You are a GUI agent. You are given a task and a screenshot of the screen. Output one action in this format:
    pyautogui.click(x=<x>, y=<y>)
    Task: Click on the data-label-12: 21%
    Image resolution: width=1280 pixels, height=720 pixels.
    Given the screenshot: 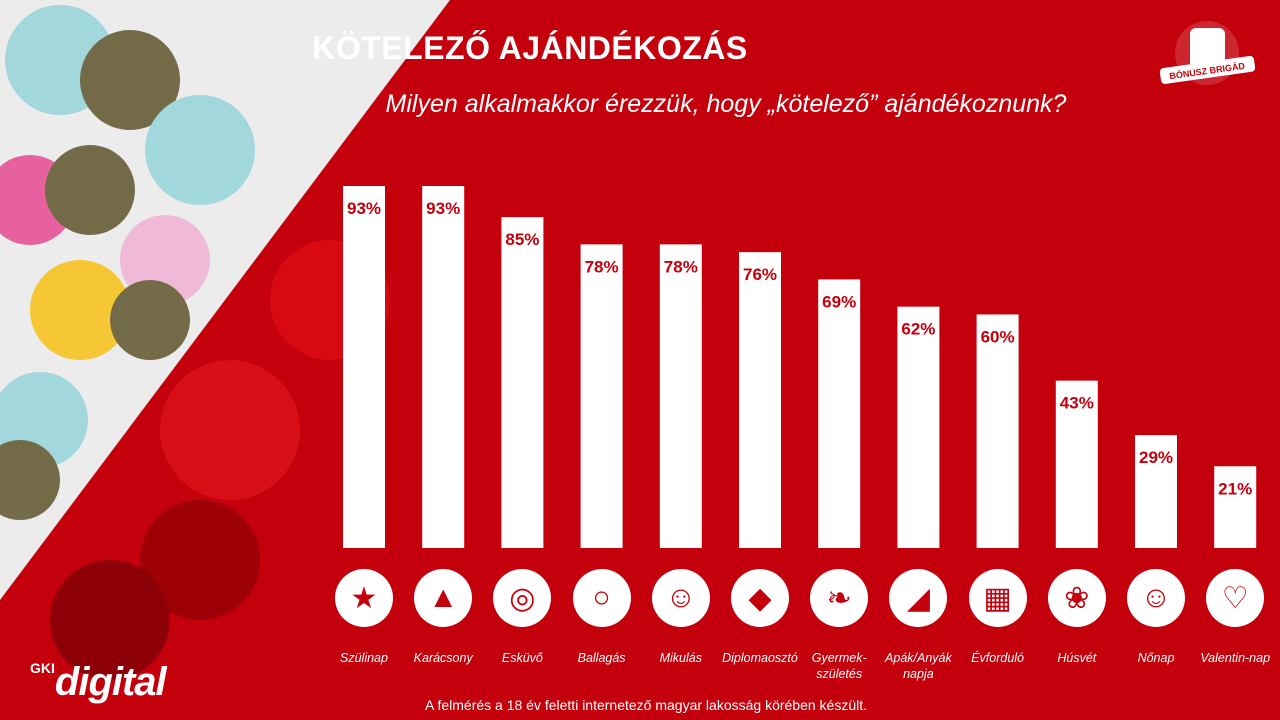 What is the action you would take?
    pyautogui.click(x=1235, y=488)
    